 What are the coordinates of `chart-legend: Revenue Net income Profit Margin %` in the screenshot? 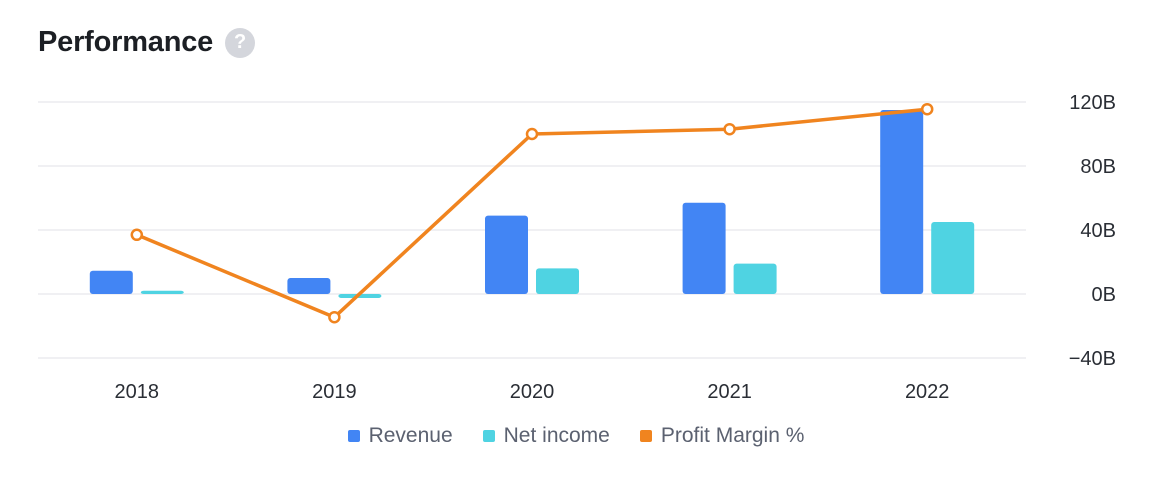 It's located at (576, 436).